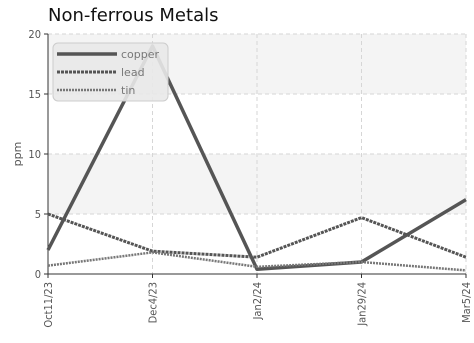  Describe the element at coordinates (133, 72) in the screenshot. I see `legend-label-lead: lead` at that location.